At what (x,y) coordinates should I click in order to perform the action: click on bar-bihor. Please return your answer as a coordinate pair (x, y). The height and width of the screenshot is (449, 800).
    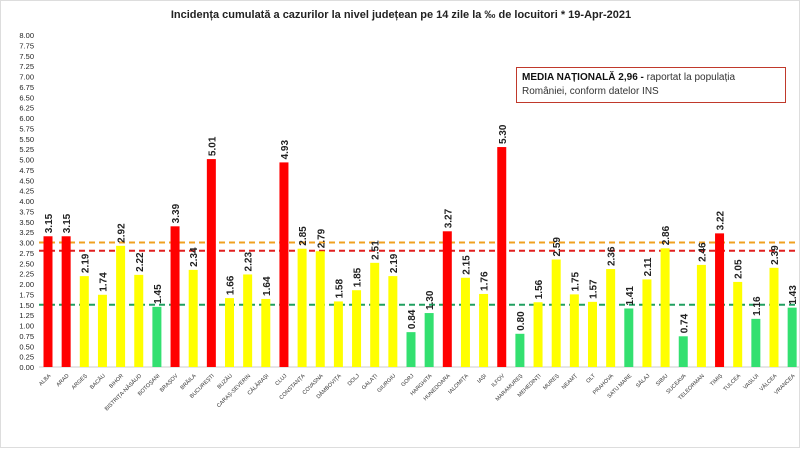
    Looking at the image, I should click on (121, 306).